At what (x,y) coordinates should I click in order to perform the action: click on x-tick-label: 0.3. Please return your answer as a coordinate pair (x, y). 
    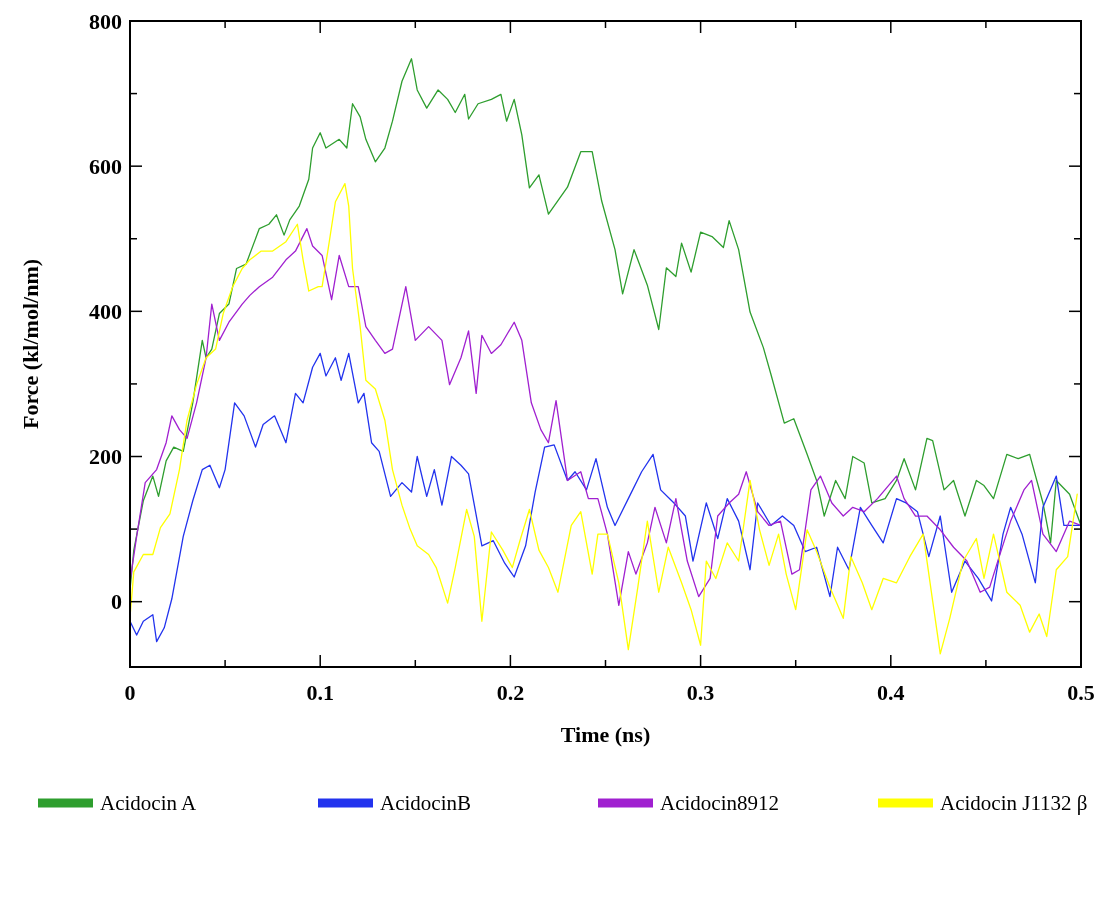
    Looking at the image, I should click on (700, 692).